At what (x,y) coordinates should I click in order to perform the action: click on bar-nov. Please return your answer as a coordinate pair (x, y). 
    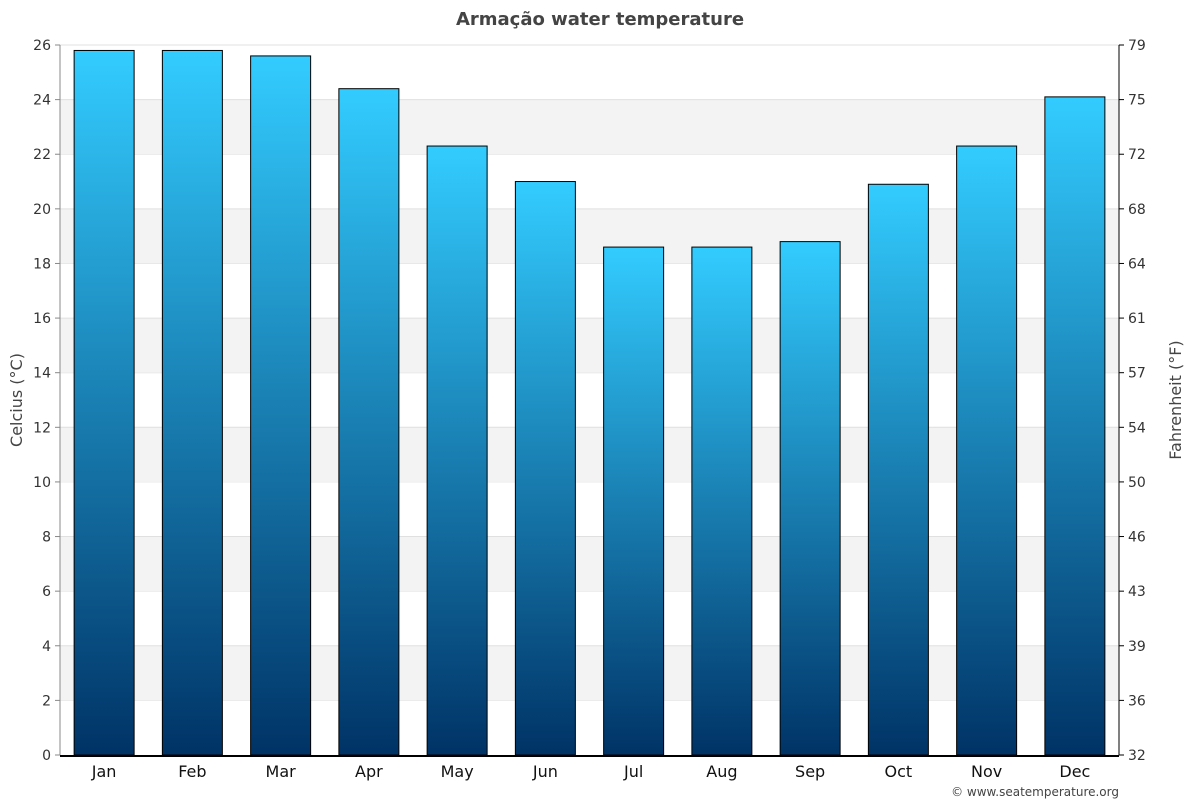
    Looking at the image, I should click on (987, 450).